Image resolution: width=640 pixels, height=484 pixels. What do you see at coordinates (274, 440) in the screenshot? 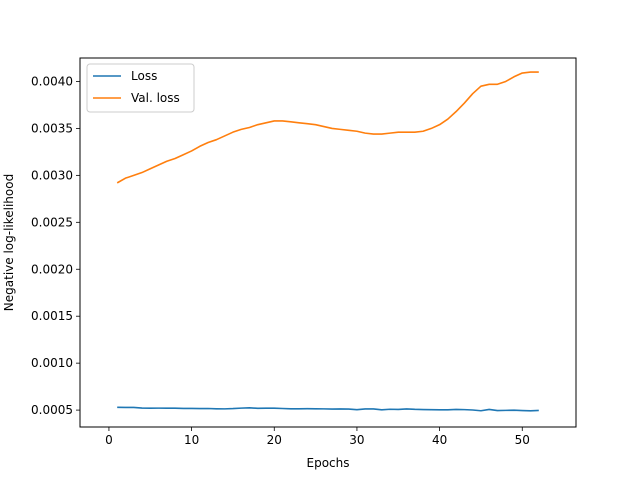
I see `x-tick-label: 20` at bounding box center [274, 440].